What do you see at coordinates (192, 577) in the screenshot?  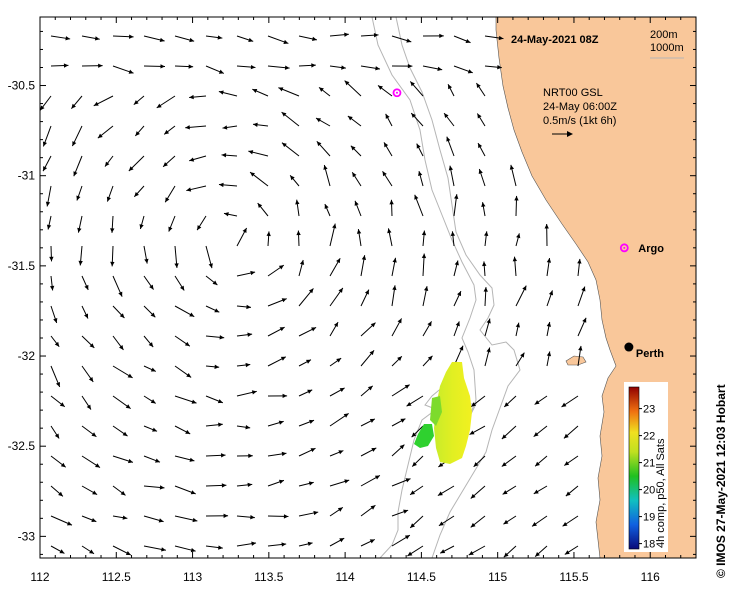 I see `x-tick-label: 113` at bounding box center [192, 577].